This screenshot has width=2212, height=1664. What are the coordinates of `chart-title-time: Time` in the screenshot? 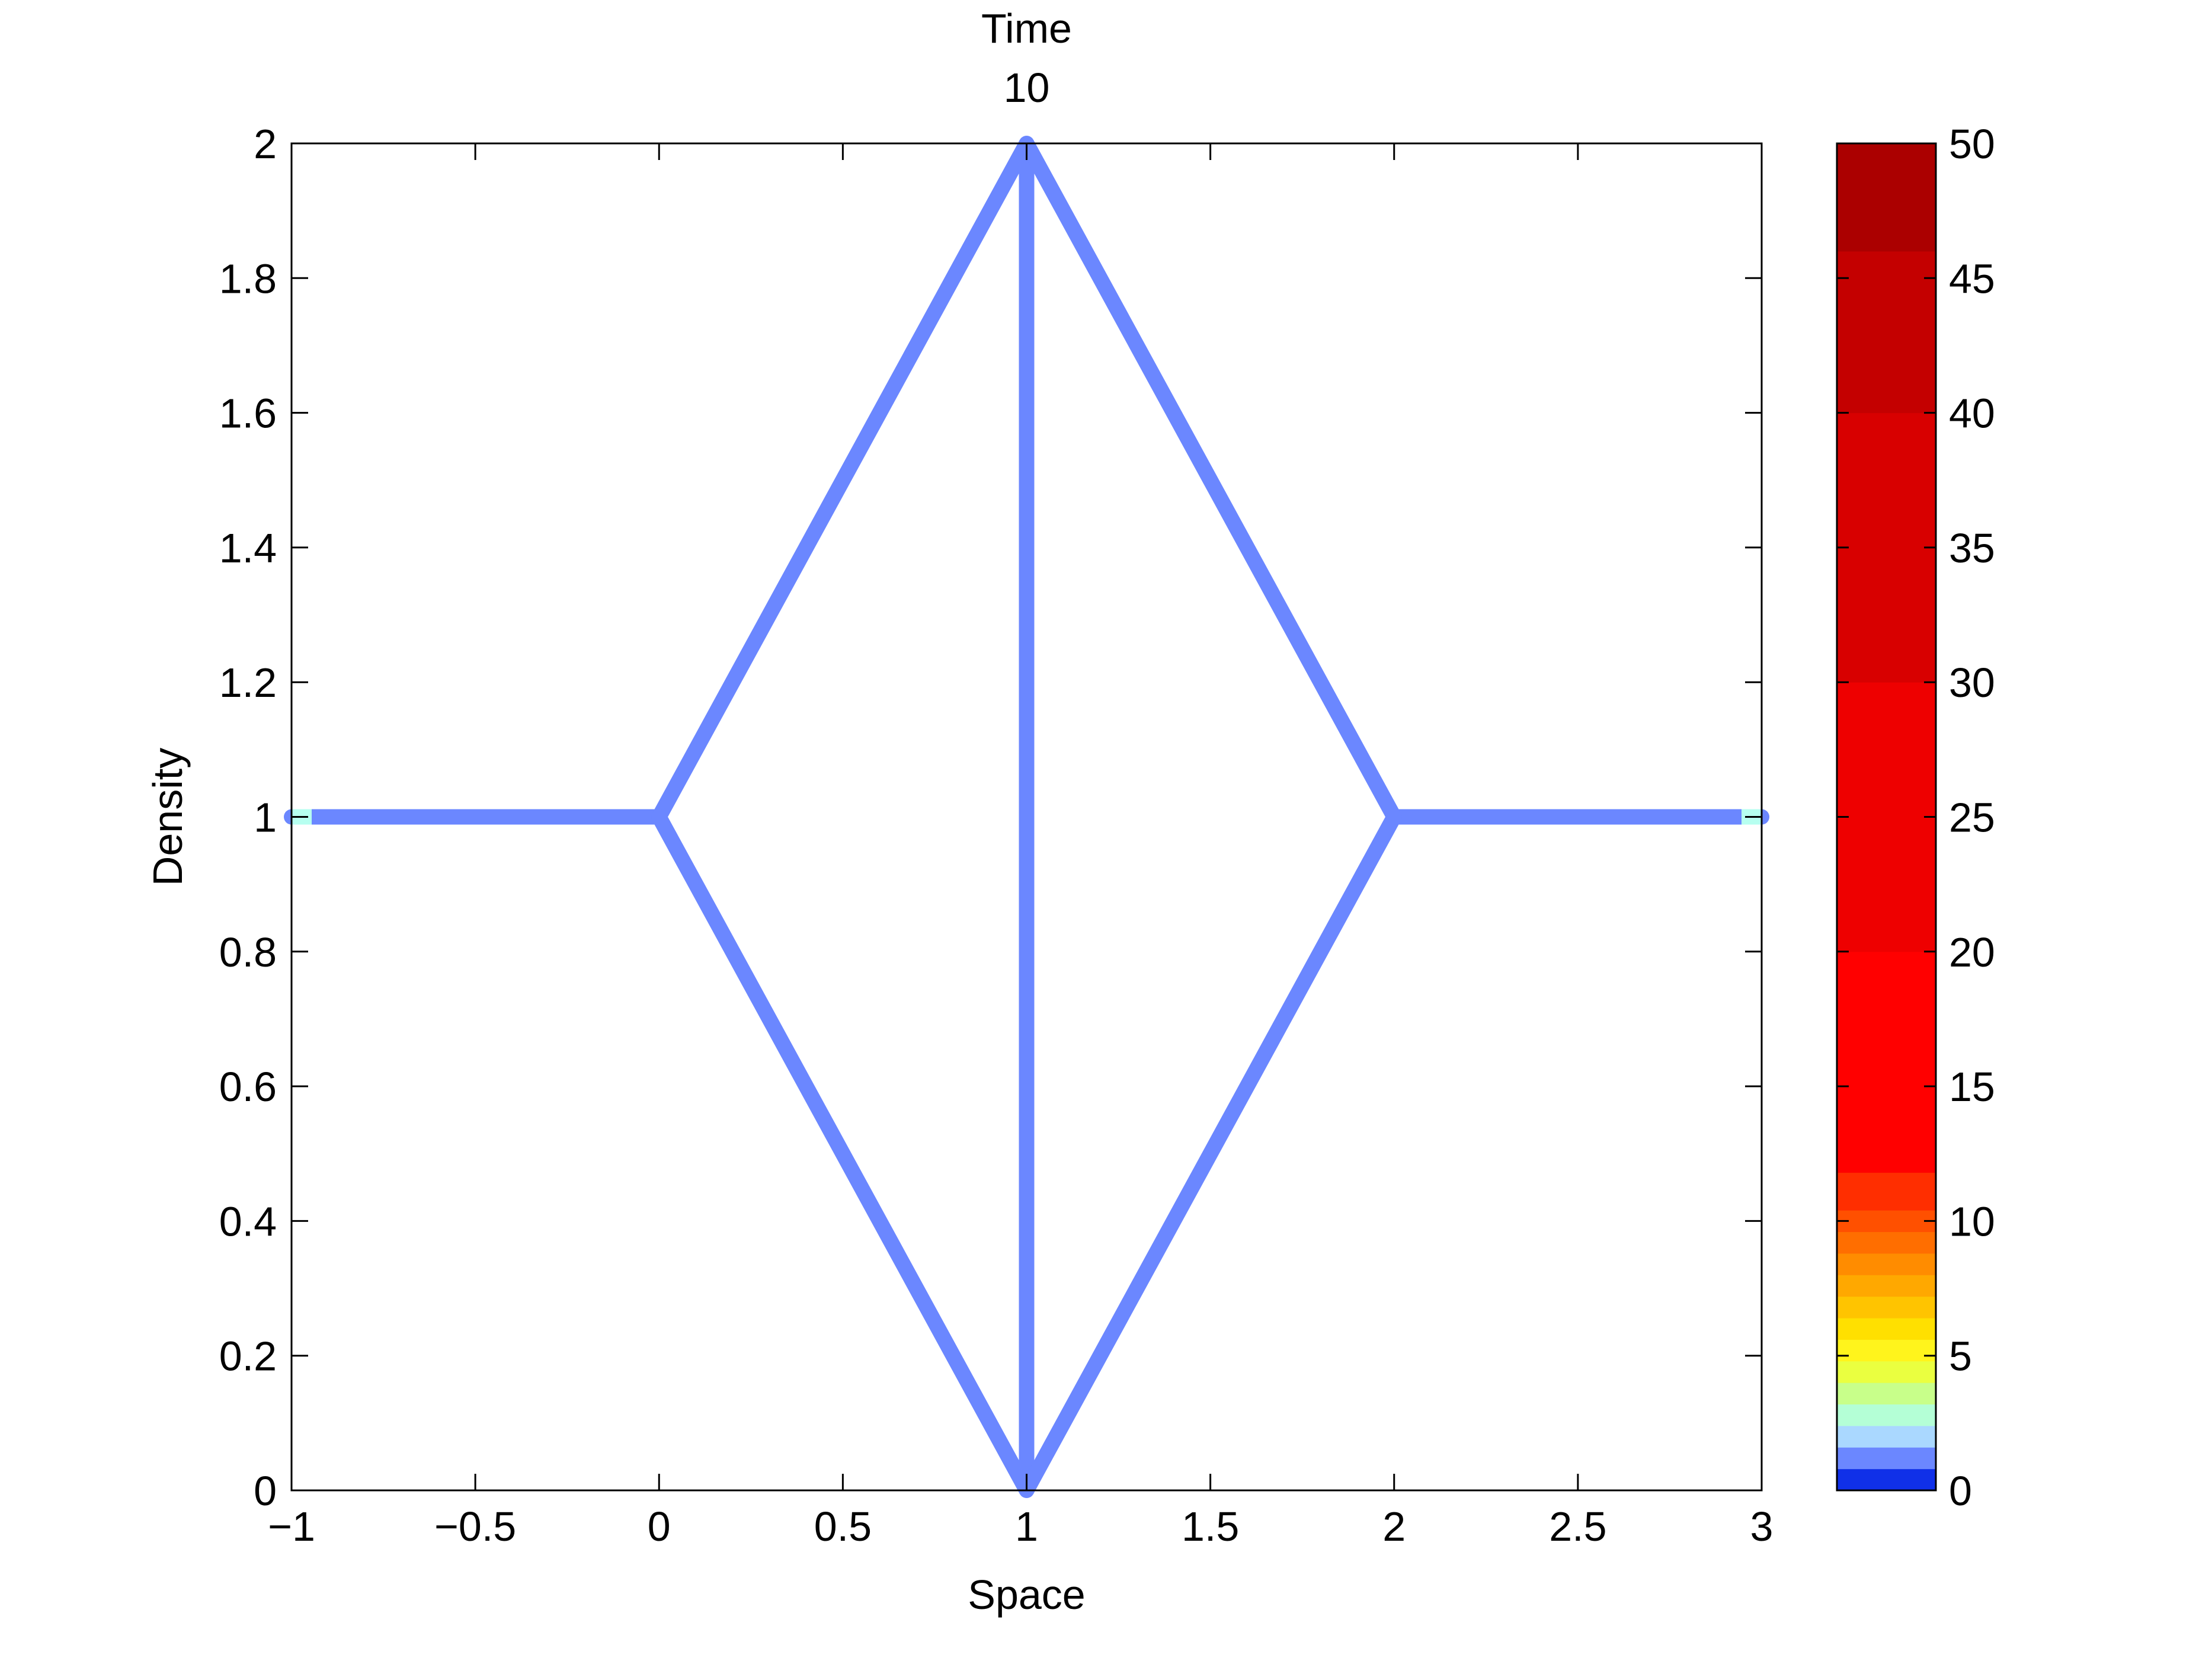 It's located at (1026, 28).